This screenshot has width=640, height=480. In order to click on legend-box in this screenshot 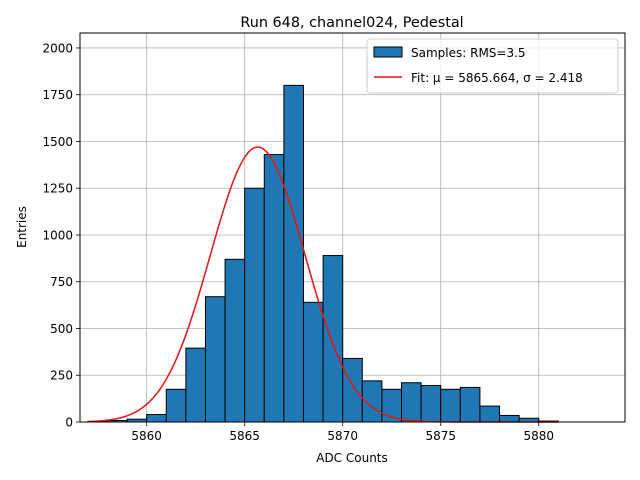, I will do `click(492, 66)`.